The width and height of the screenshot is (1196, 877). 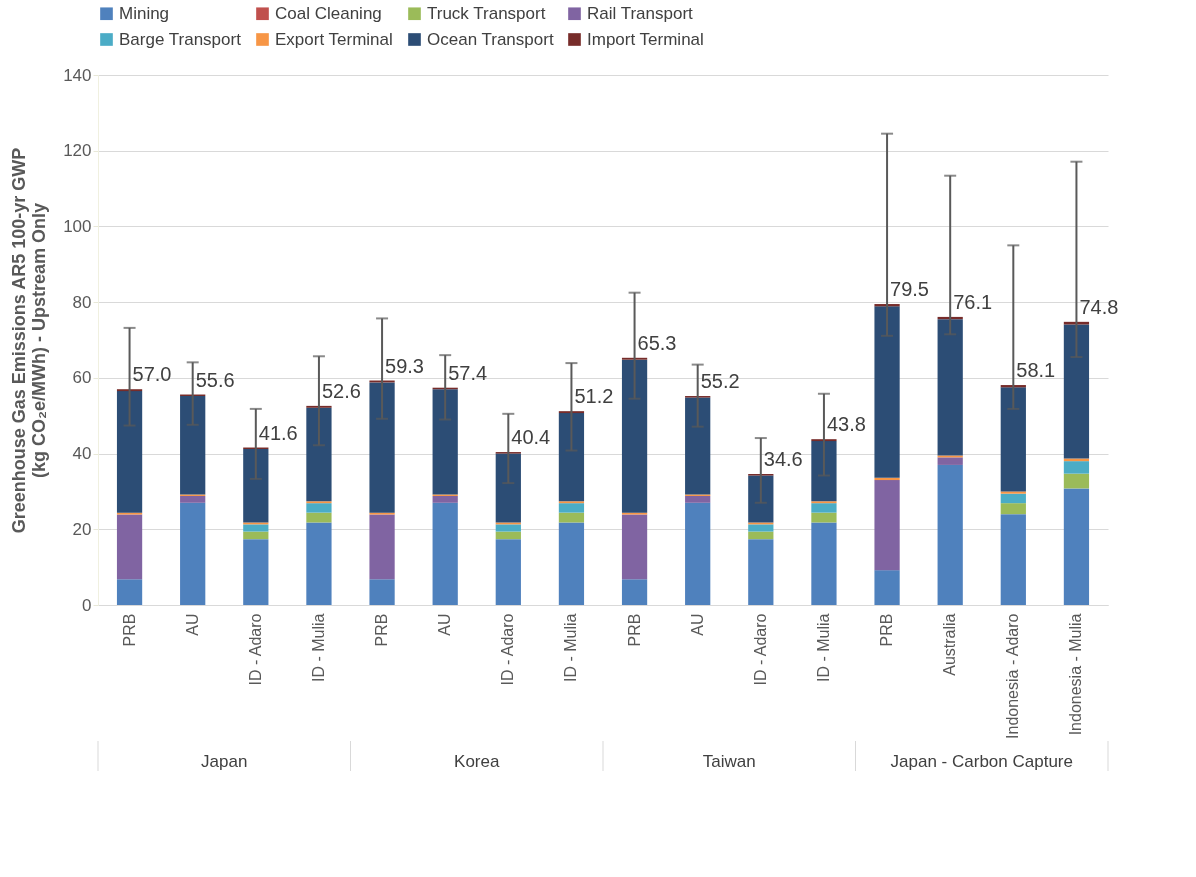 What do you see at coordinates (82, 529) in the screenshot?
I see `y-tick-label: 20` at bounding box center [82, 529].